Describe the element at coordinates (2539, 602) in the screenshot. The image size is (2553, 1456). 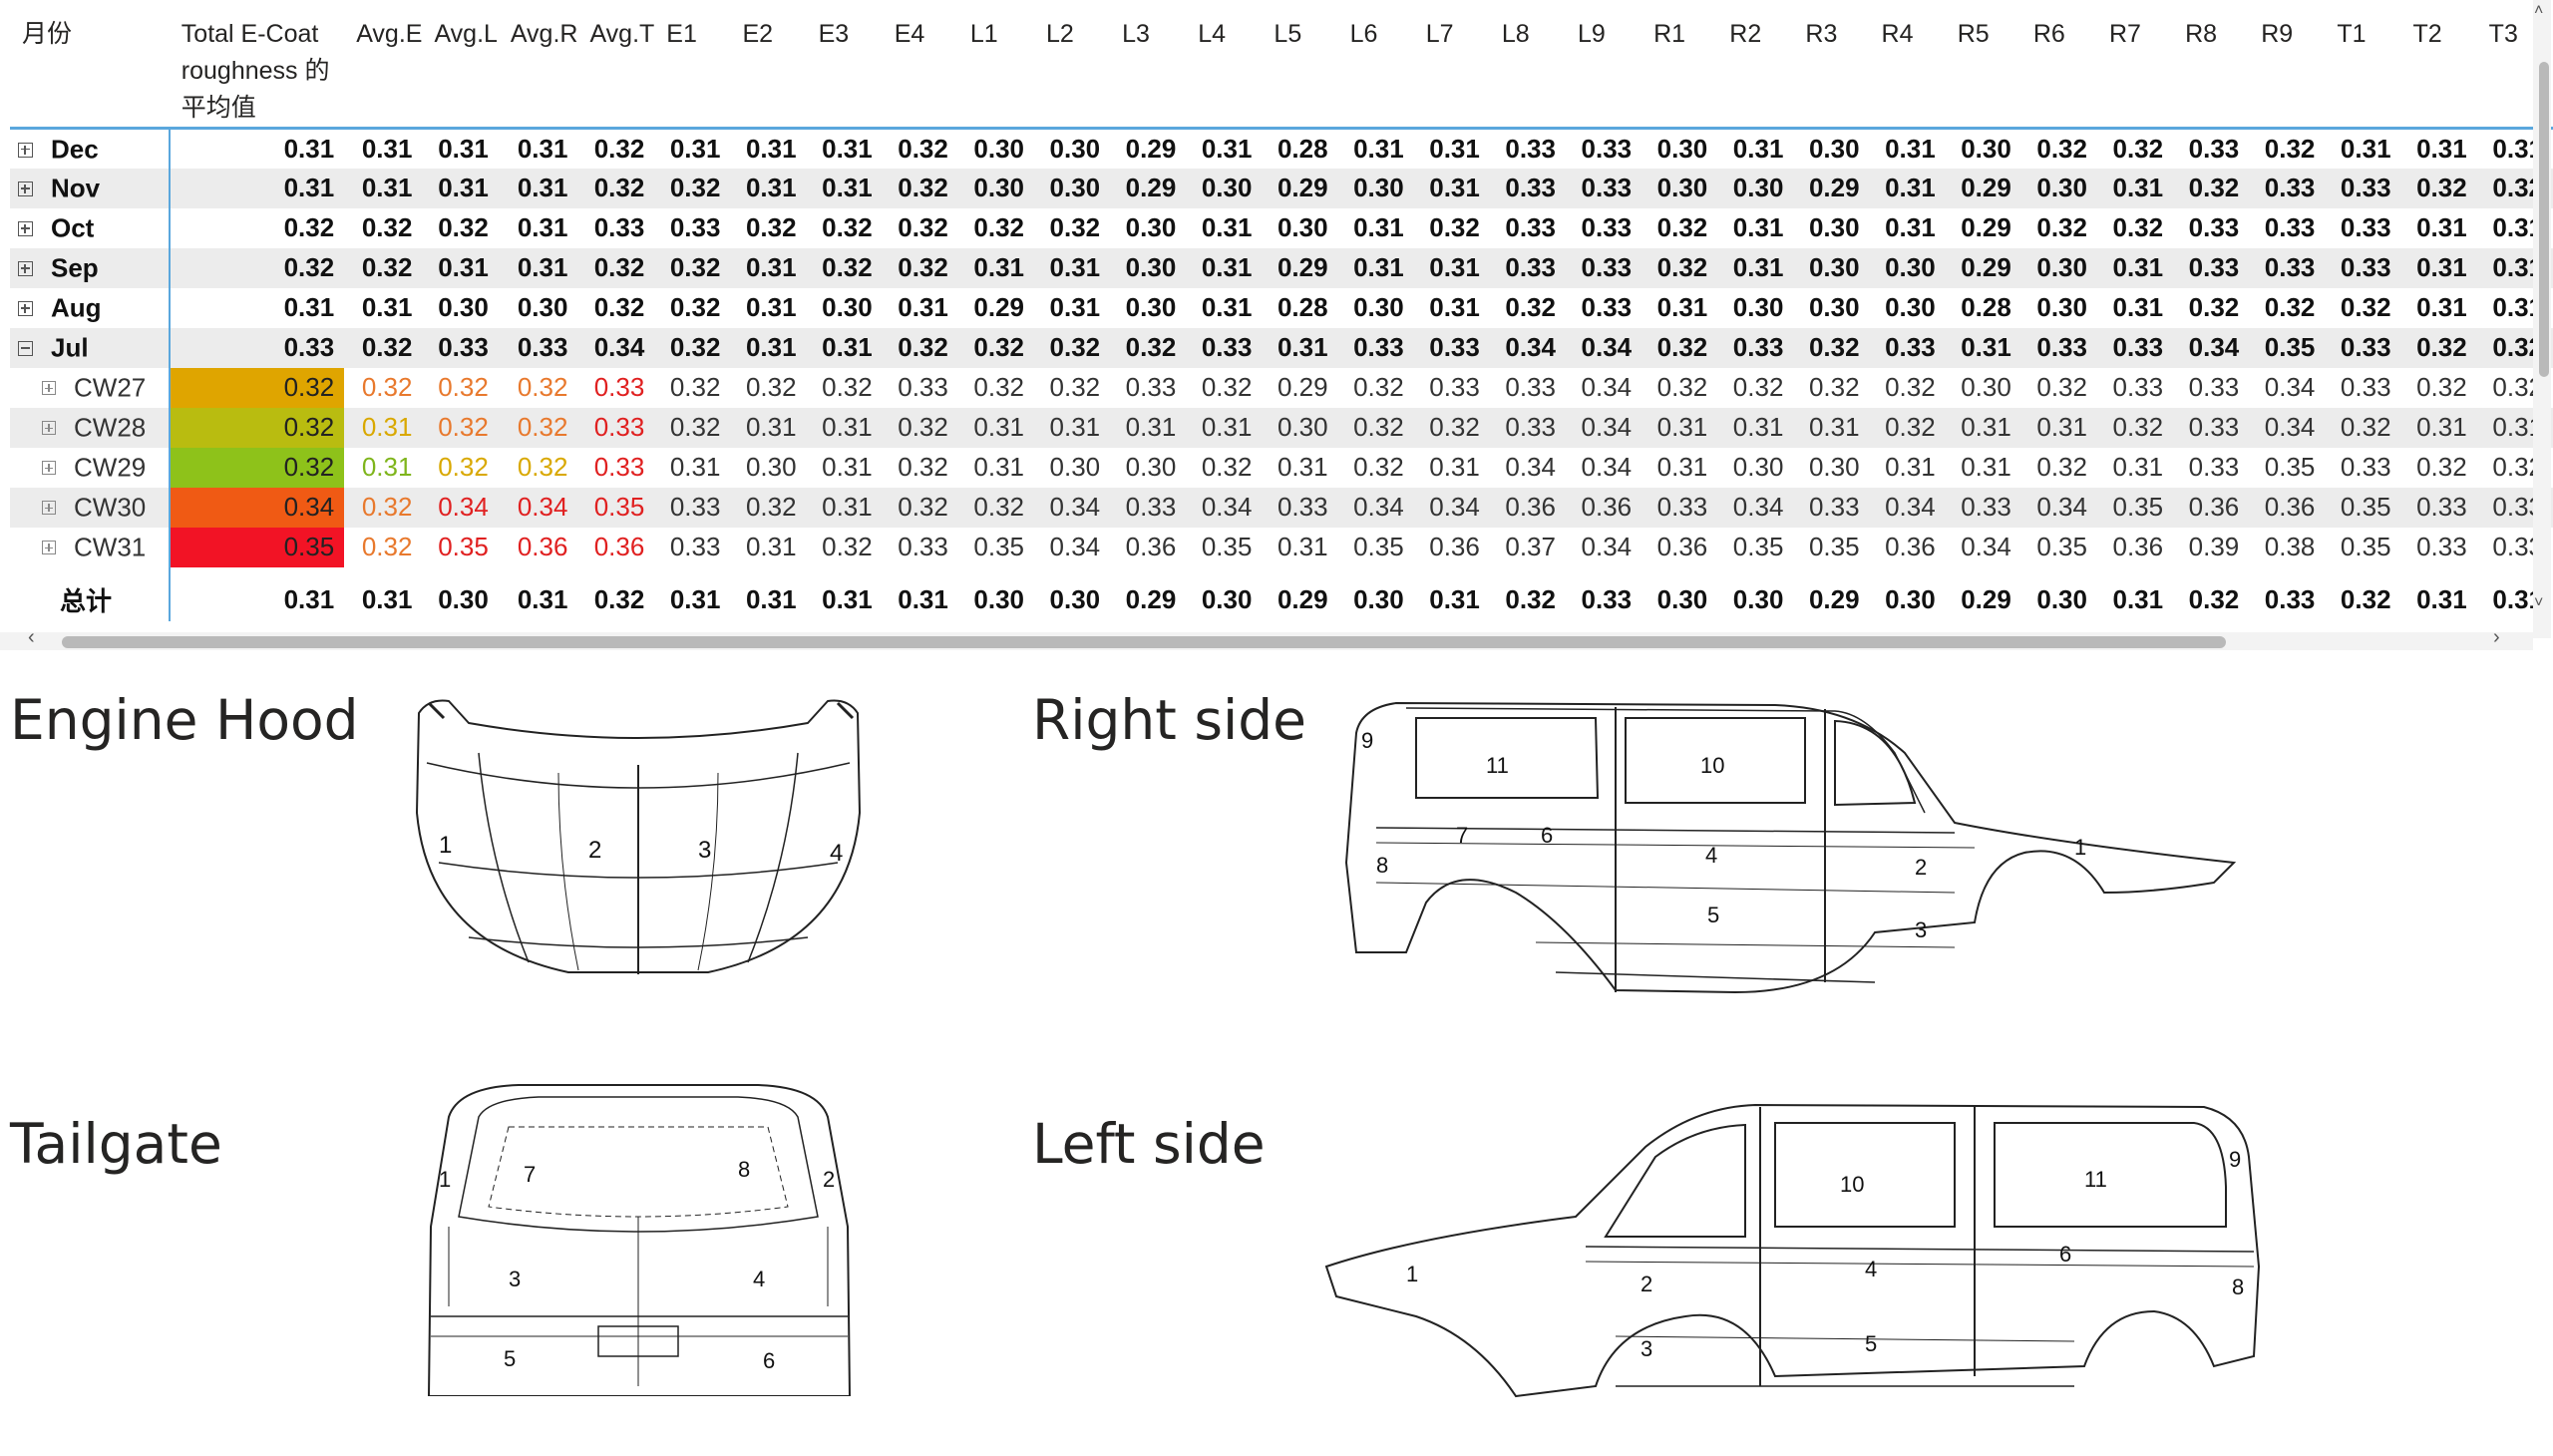
I see `scroll-down-icon: ˅` at that location.